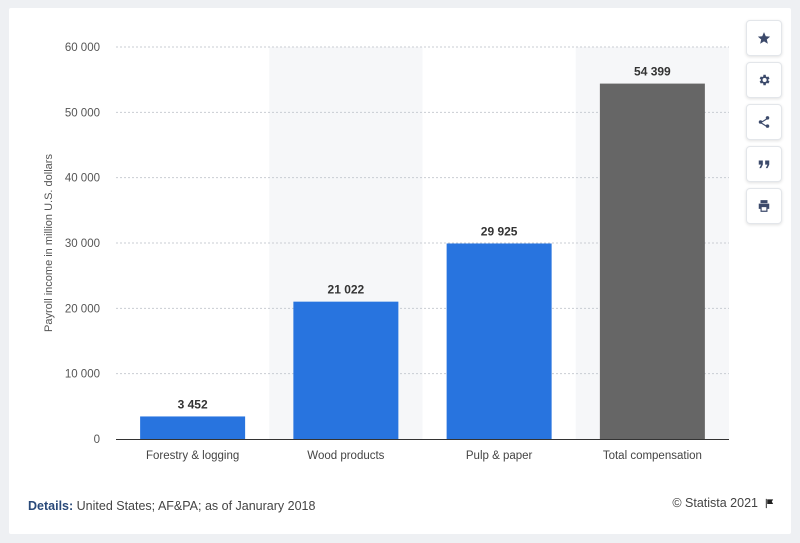 The height and width of the screenshot is (543, 800). What do you see at coordinates (82, 48) in the screenshot?
I see `y-tick-label: 60 000` at bounding box center [82, 48].